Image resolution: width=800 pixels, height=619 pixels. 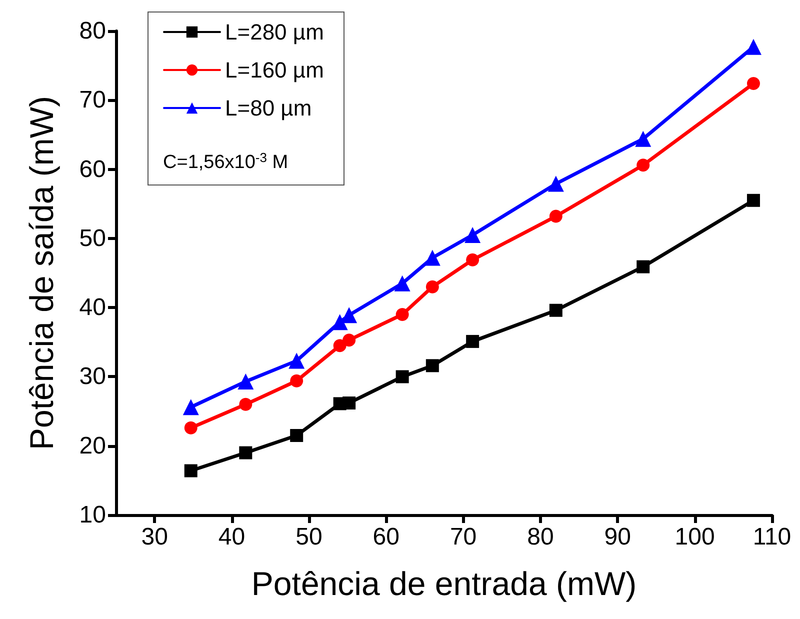 What do you see at coordinates (540, 537) in the screenshot?
I see `x-tick-label: 80` at bounding box center [540, 537].